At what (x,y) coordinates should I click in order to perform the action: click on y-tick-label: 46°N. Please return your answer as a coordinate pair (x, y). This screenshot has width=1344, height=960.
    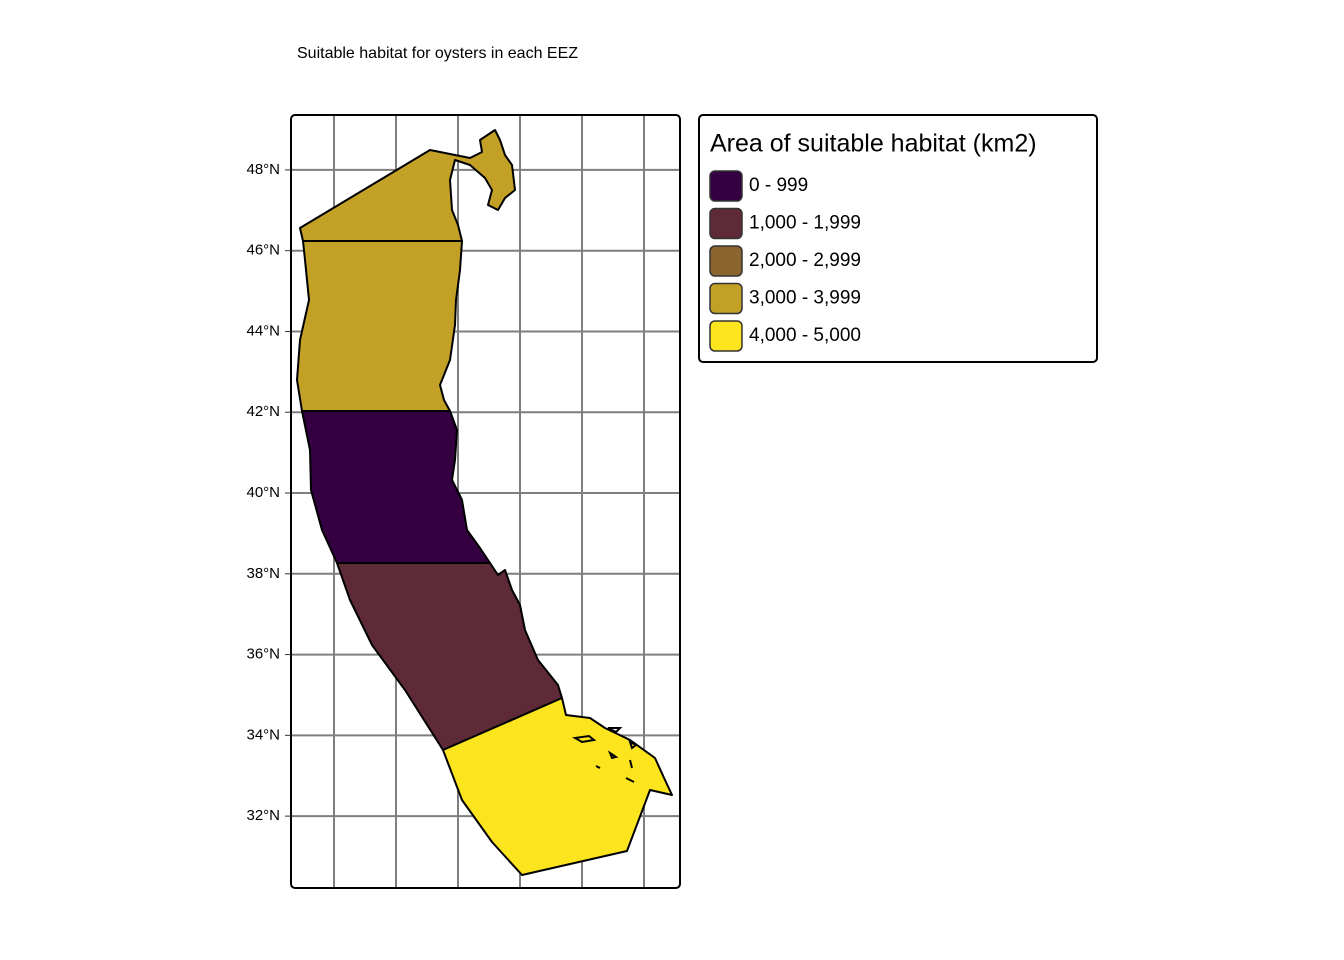
    Looking at the image, I should click on (263, 250).